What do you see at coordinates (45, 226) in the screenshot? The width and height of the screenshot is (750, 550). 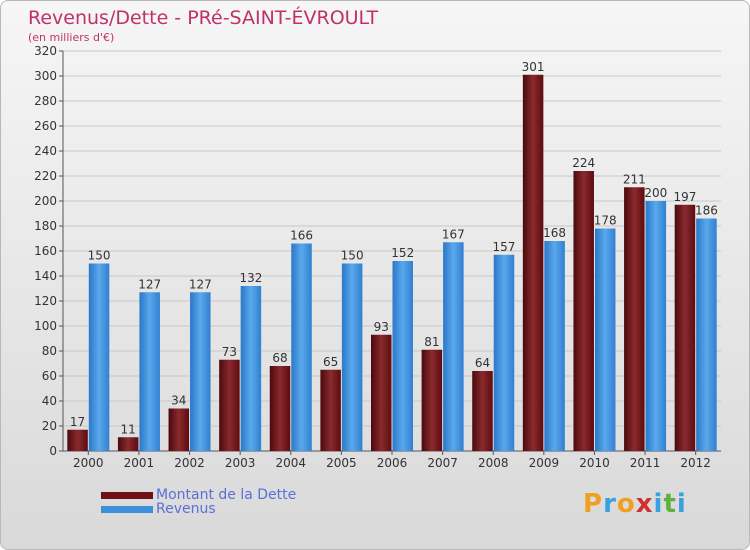 I see `y-tick-label: 180` at bounding box center [45, 226].